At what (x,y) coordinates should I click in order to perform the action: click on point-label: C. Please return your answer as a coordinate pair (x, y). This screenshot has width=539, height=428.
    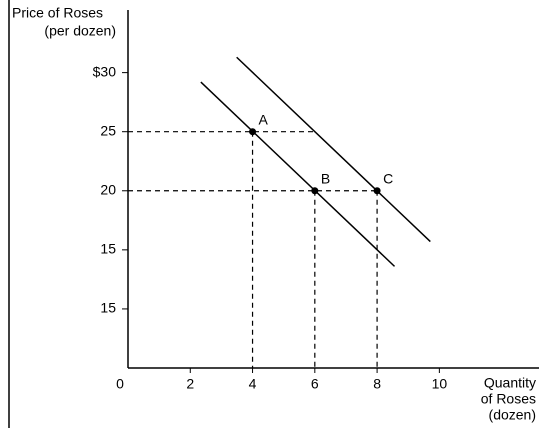
    Looking at the image, I should click on (388, 178).